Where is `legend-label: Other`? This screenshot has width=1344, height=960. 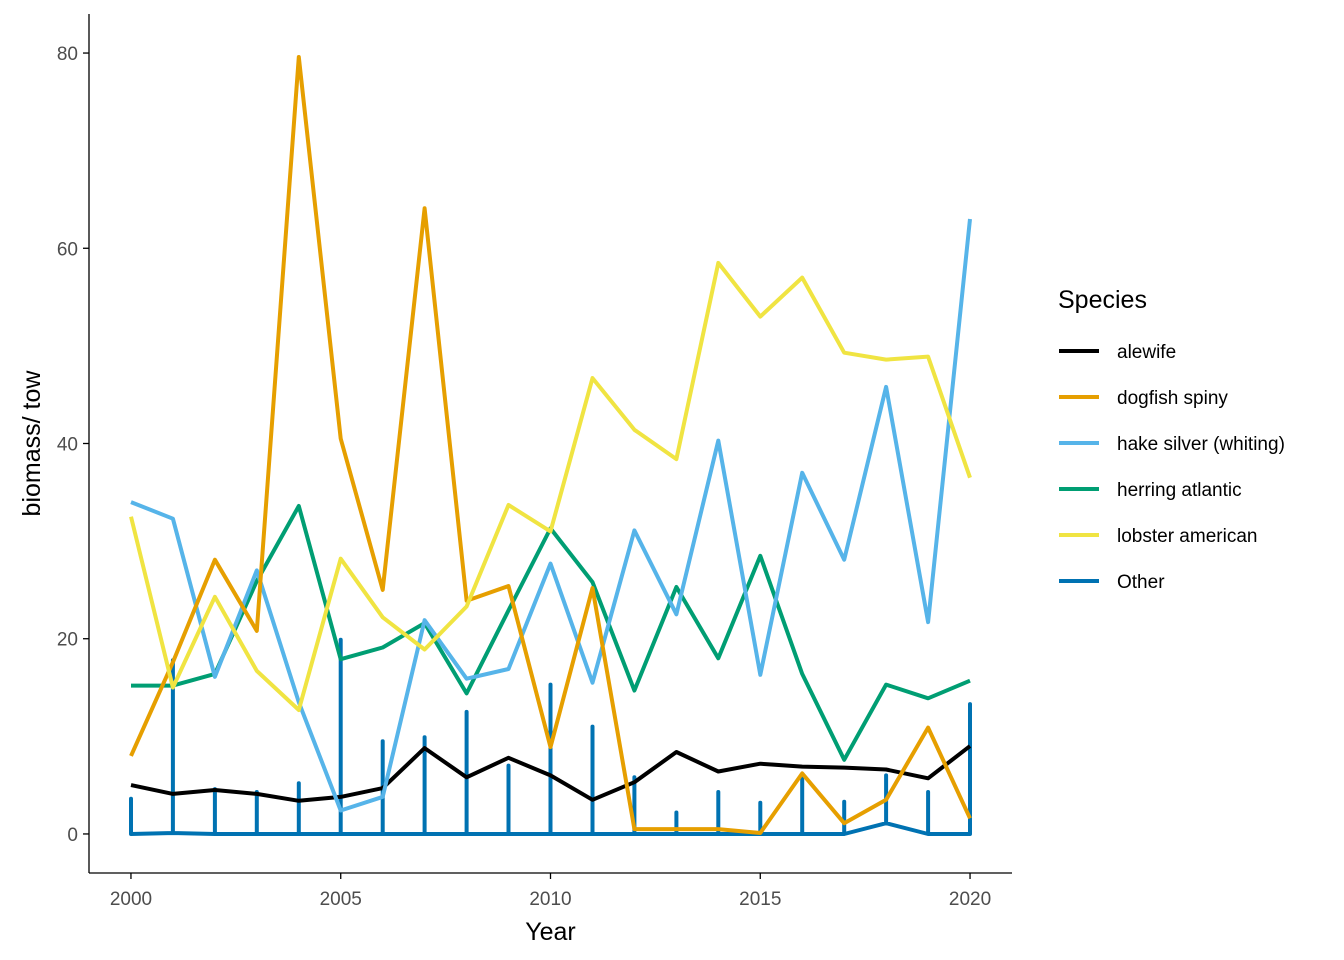
legend-label: Other is located at coordinates (1141, 582).